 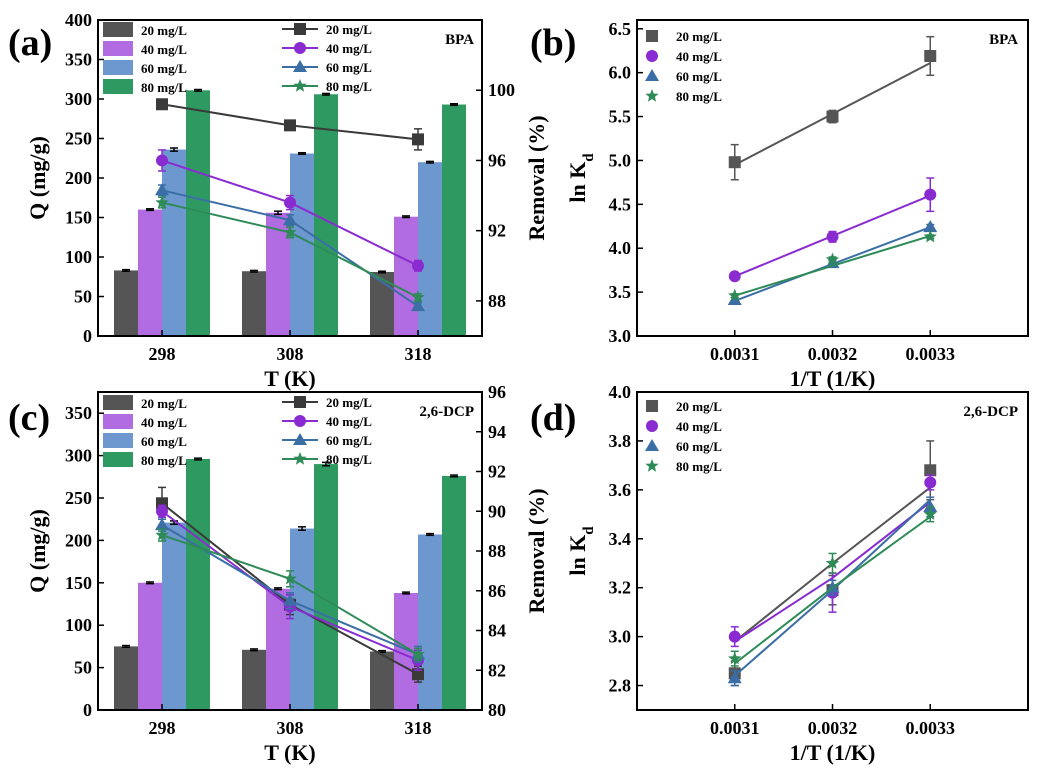 I want to click on y-axis-label: ln Kd, so click(x=581, y=178).